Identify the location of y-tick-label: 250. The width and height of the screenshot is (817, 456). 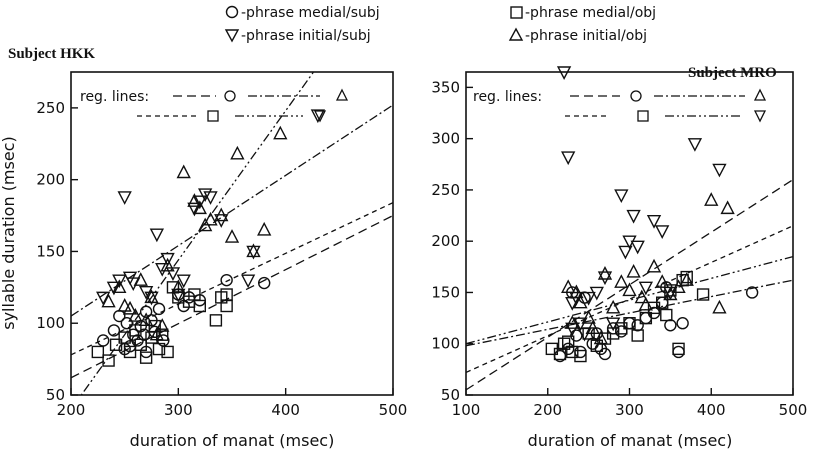
(445, 190).